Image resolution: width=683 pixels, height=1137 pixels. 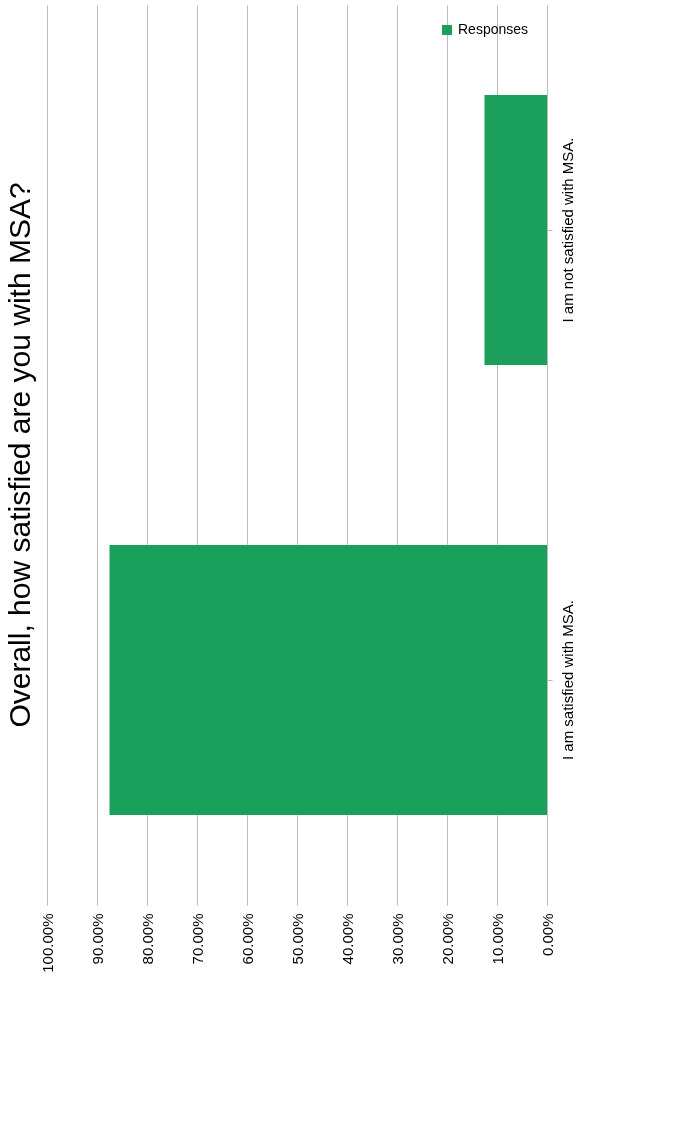 I want to click on text: Overall, how satisfied are you with MSA?, so click(x=19, y=455).